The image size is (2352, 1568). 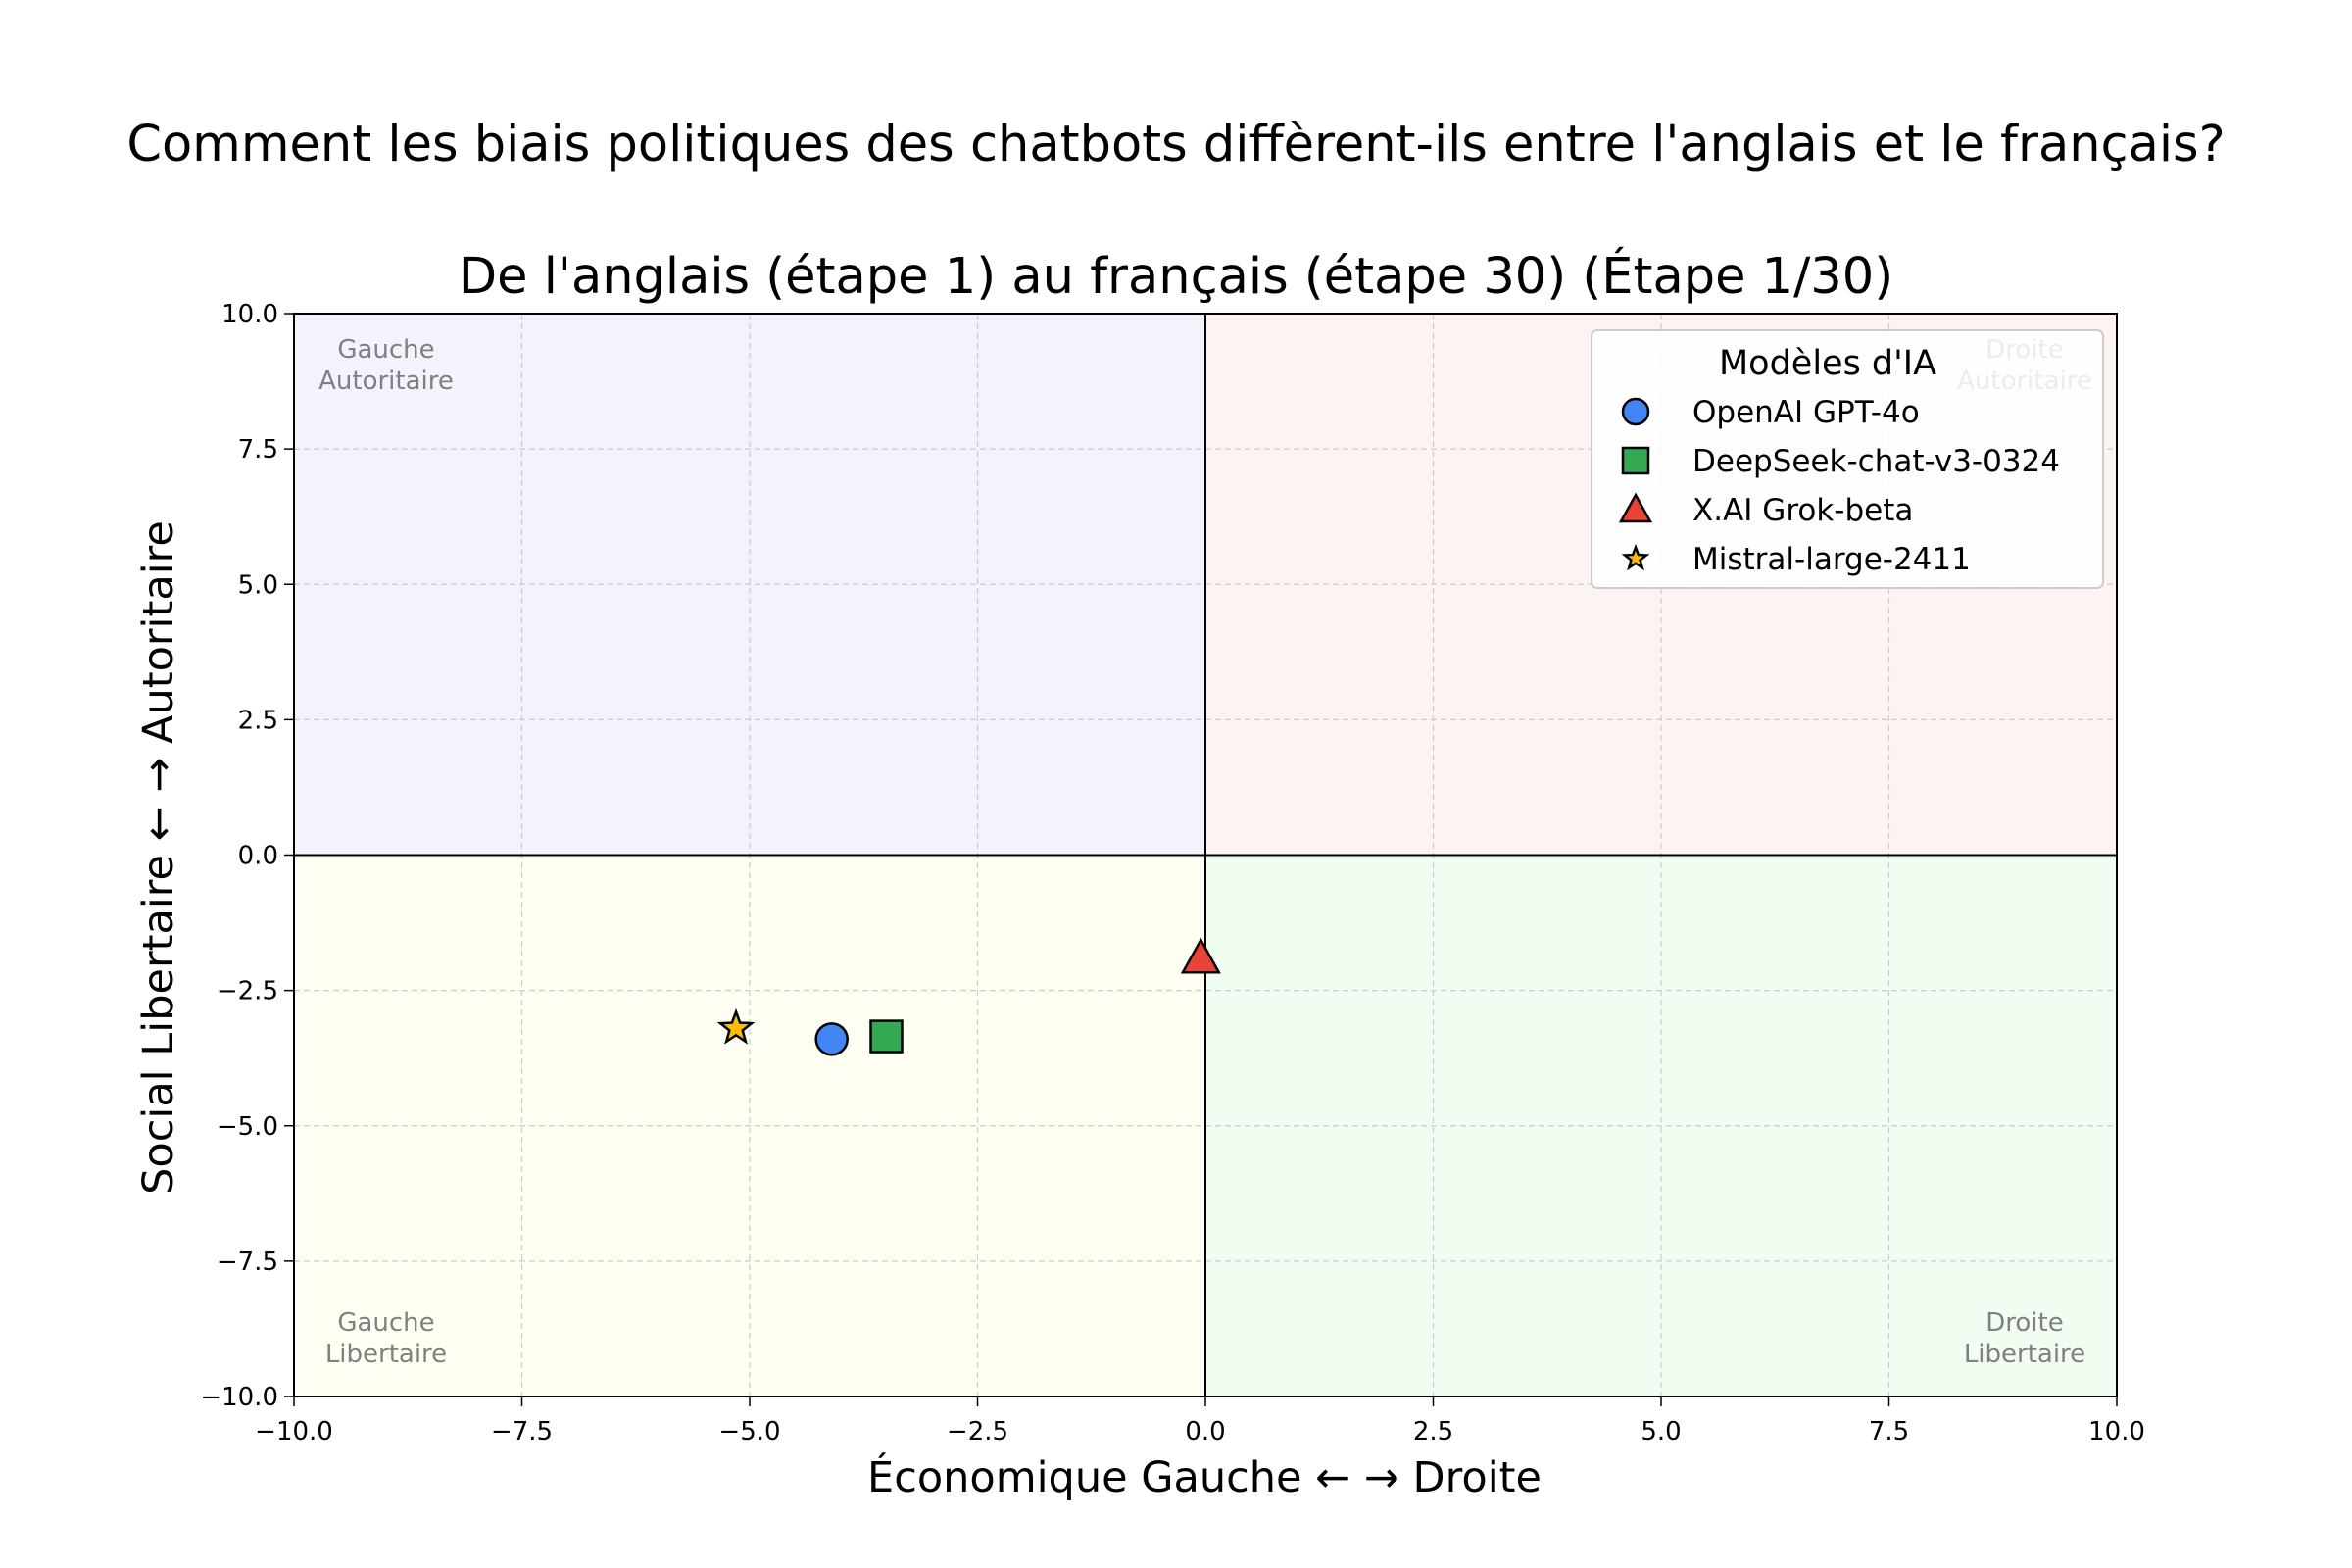 I want to click on legend-box, so click(x=1847, y=459).